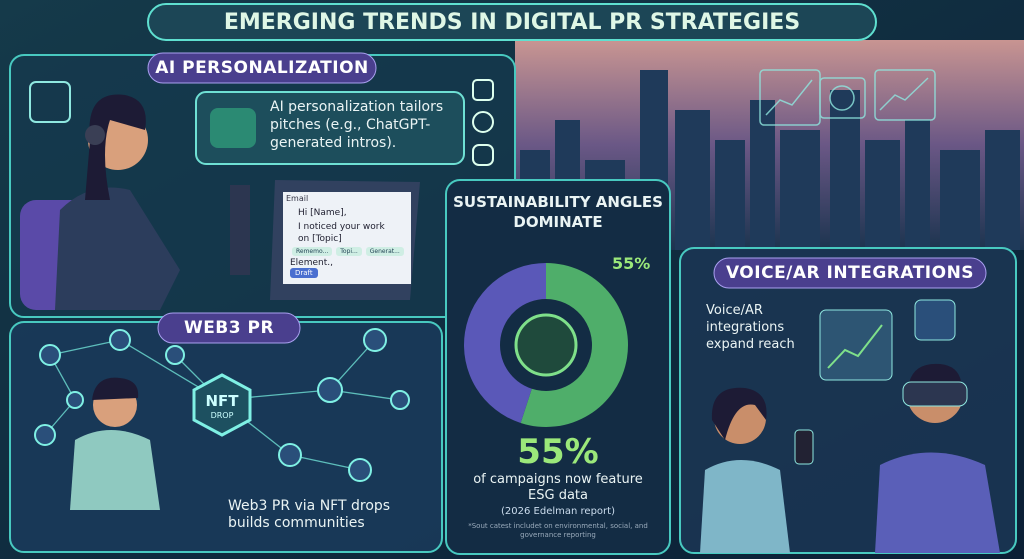 The image size is (1024, 559). I want to click on person-ar, so click(937, 458).